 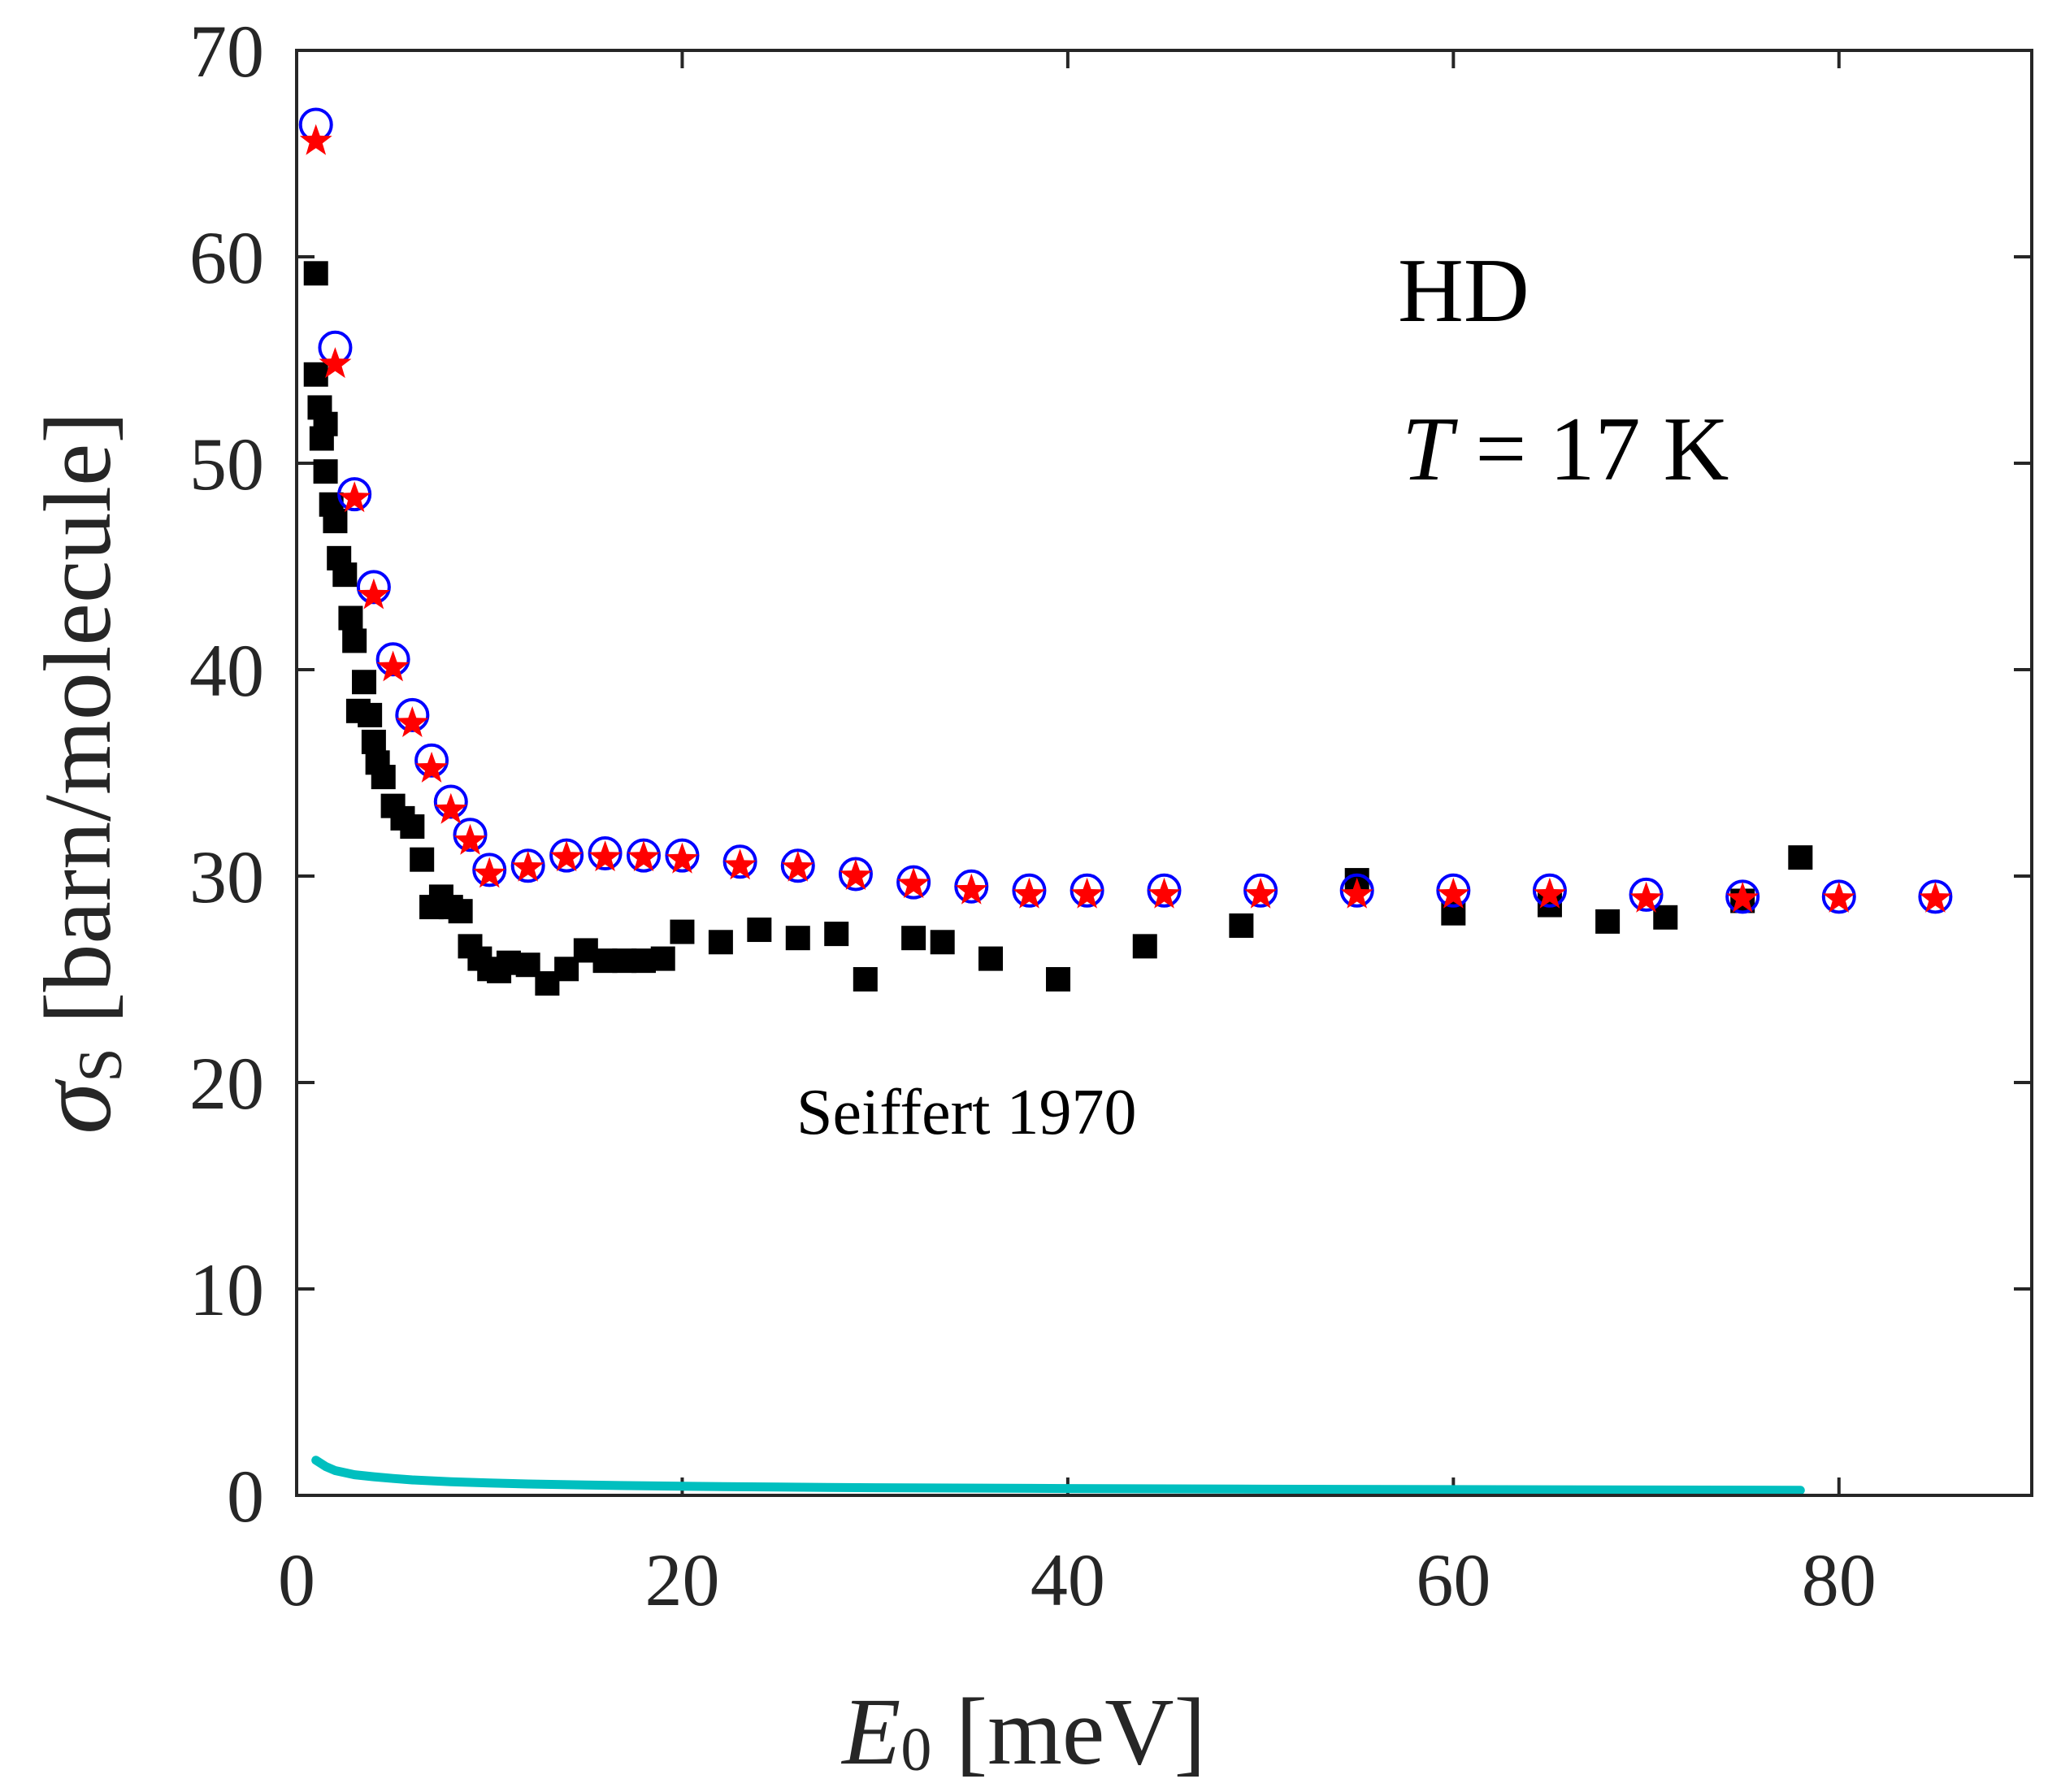 I want to click on y-tick-label-4: 40, so click(x=226, y=670).